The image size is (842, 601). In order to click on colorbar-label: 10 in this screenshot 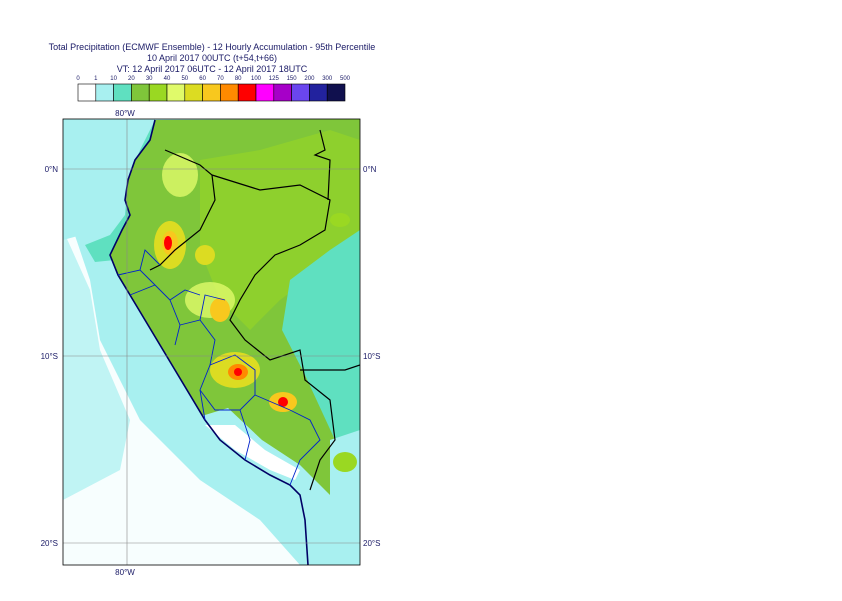, I will do `click(113, 79)`.